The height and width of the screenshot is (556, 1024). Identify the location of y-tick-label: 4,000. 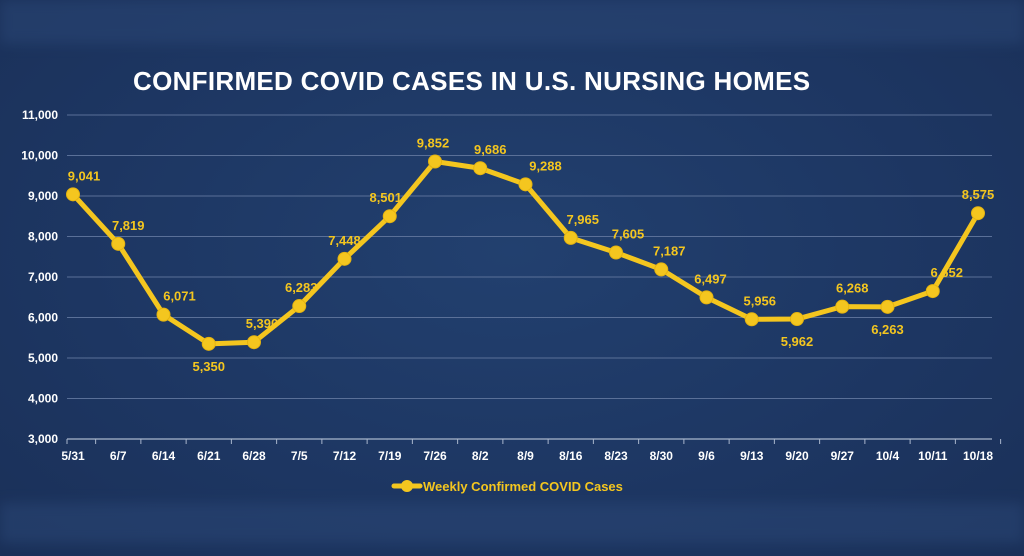
(43, 399).